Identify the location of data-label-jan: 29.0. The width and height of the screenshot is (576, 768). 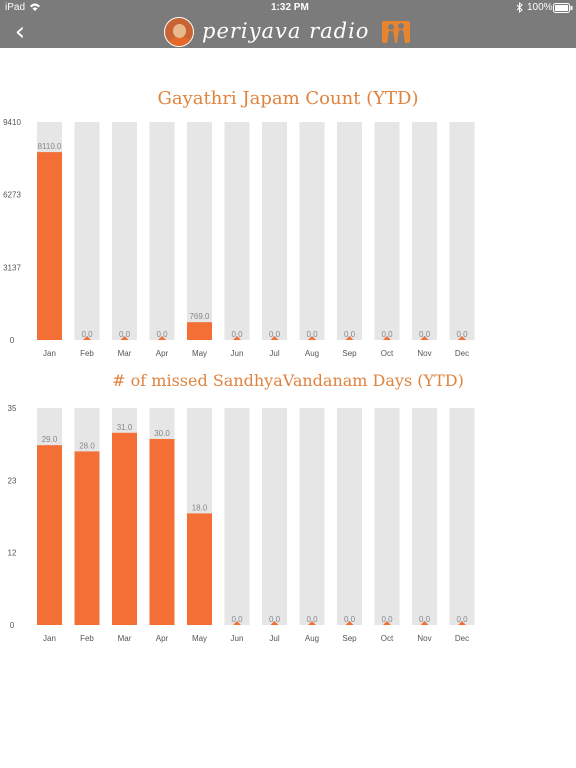
(50, 439).